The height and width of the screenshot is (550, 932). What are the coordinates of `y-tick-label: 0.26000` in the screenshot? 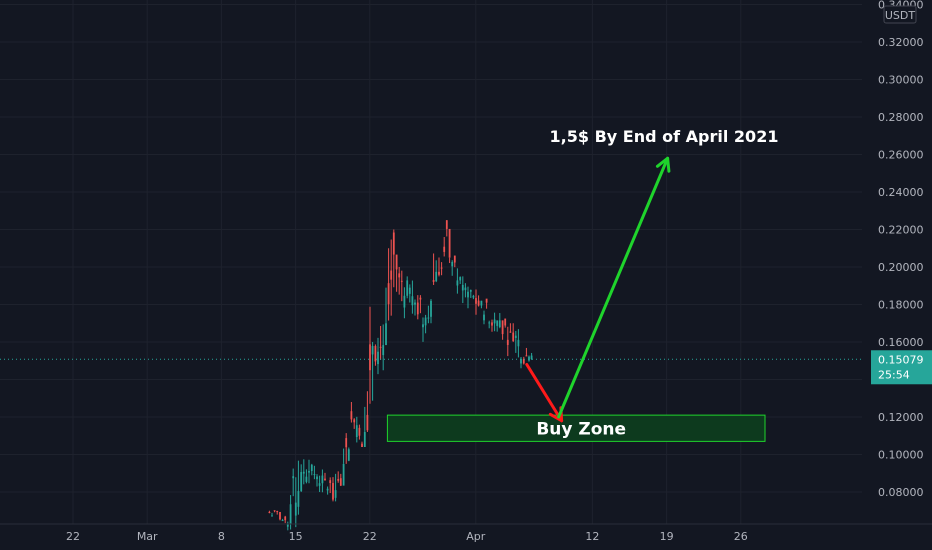 It's located at (901, 155).